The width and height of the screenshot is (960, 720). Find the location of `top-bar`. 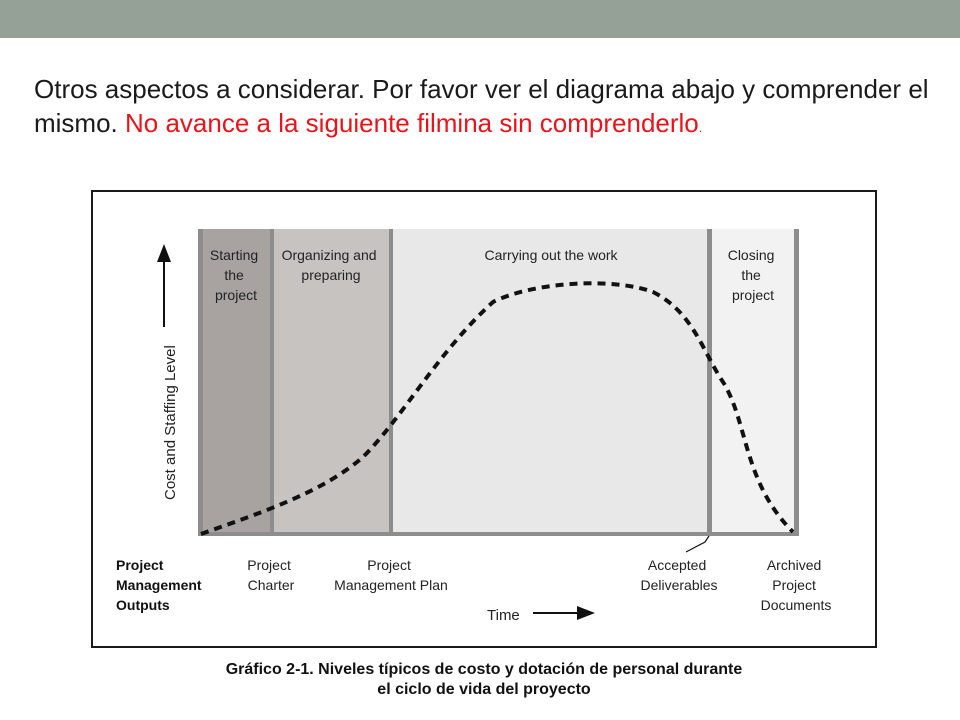

top-bar is located at coordinates (480, 19).